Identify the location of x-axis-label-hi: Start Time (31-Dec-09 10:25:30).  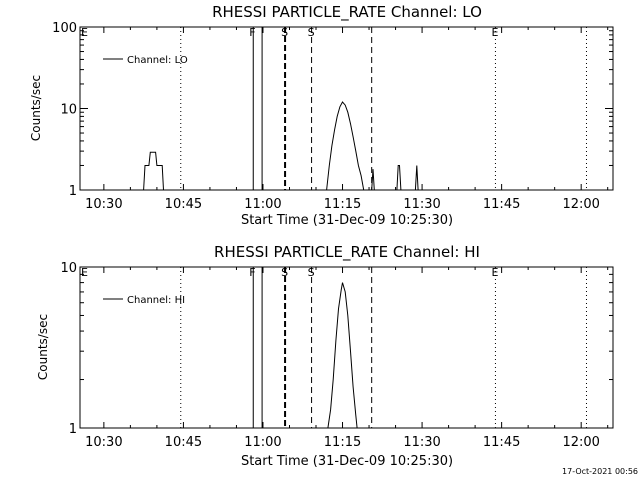
(347, 461).